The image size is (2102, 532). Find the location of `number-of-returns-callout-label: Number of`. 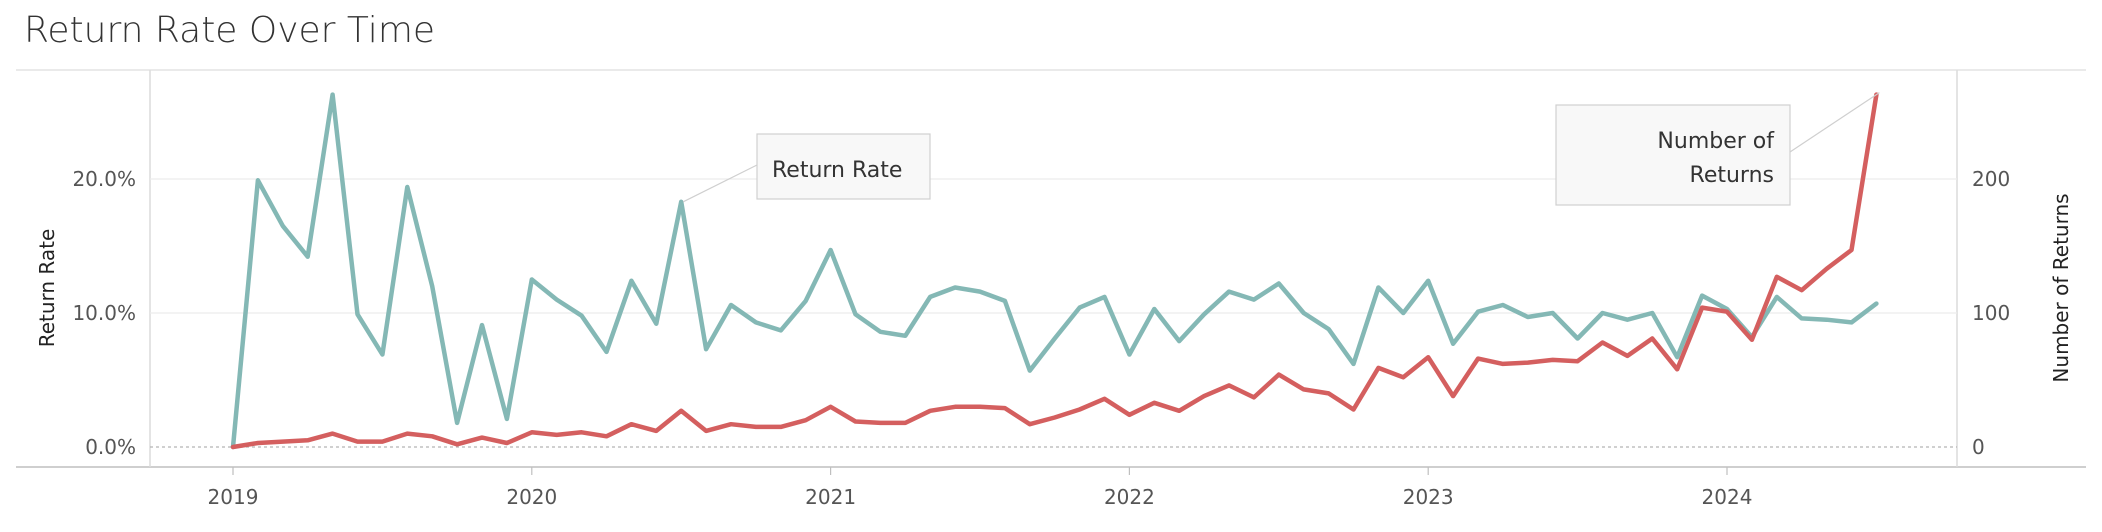

number-of-returns-callout-label: Number of is located at coordinates (1716, 141).